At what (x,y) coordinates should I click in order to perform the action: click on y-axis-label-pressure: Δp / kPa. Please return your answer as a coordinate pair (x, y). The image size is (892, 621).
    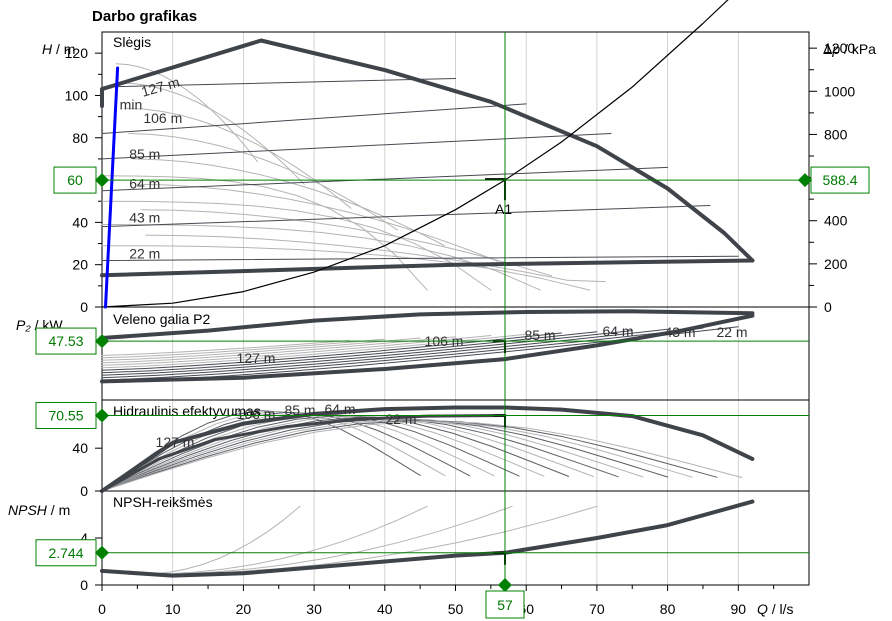
    Looking at the image, I should click on (849, 49).